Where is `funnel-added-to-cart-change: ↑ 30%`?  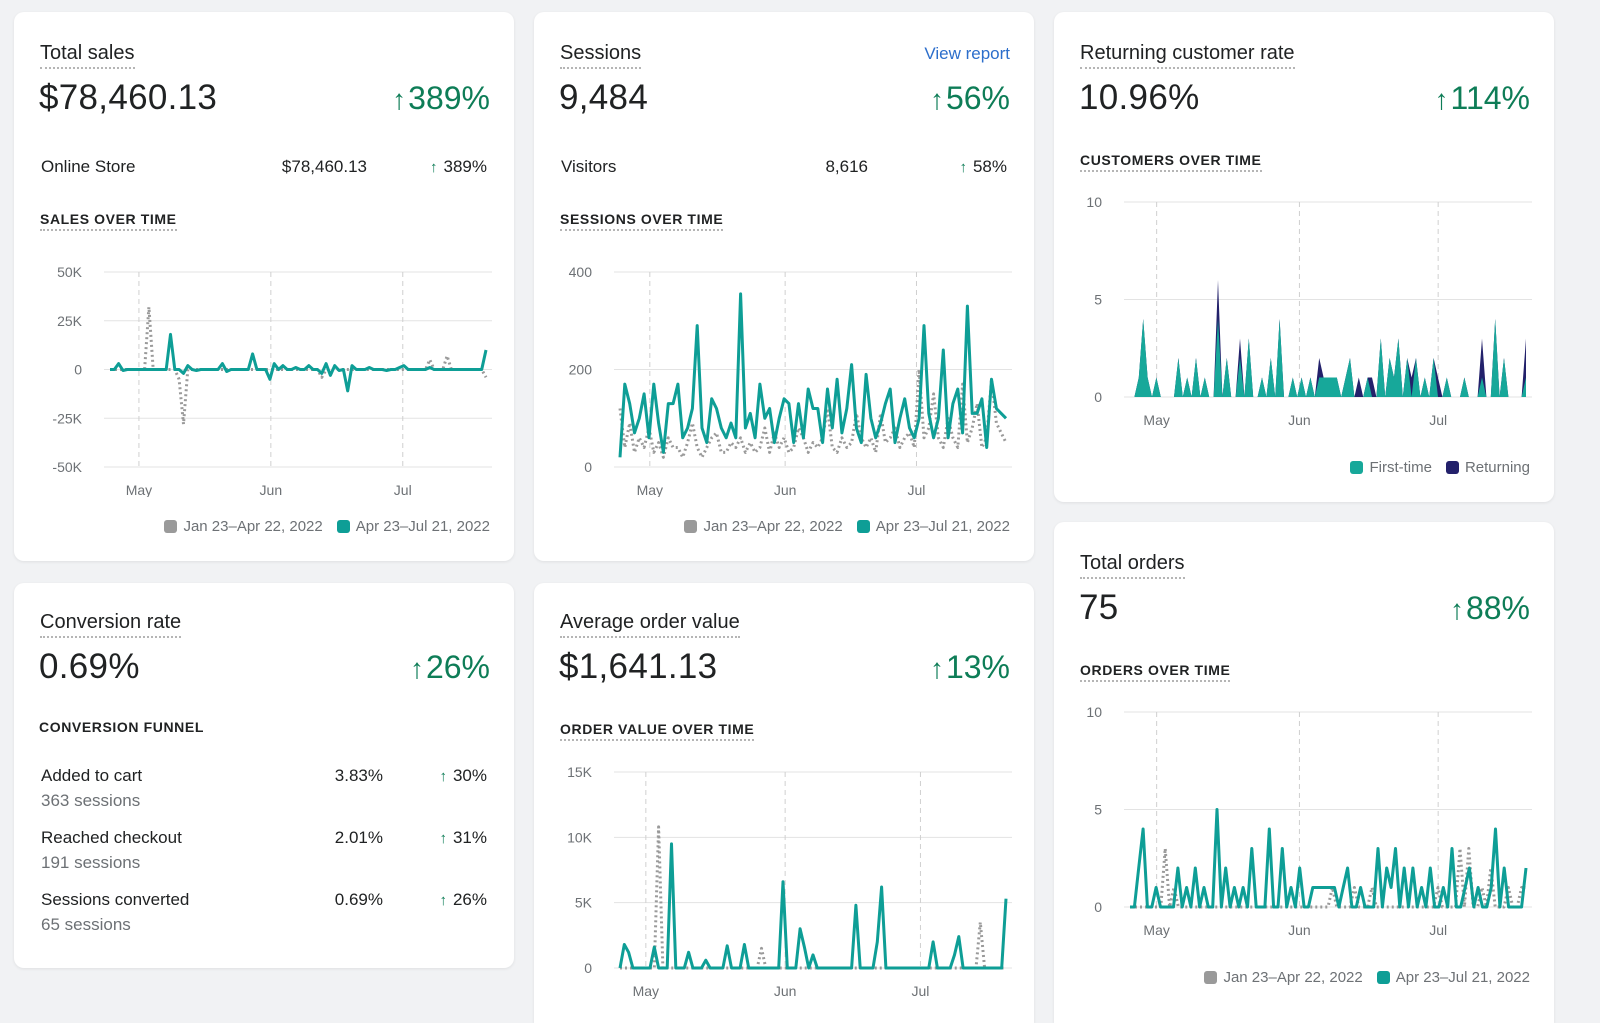
funnel-added-to-cart-change: ↑ 30% is located at coordinates (463, 775).